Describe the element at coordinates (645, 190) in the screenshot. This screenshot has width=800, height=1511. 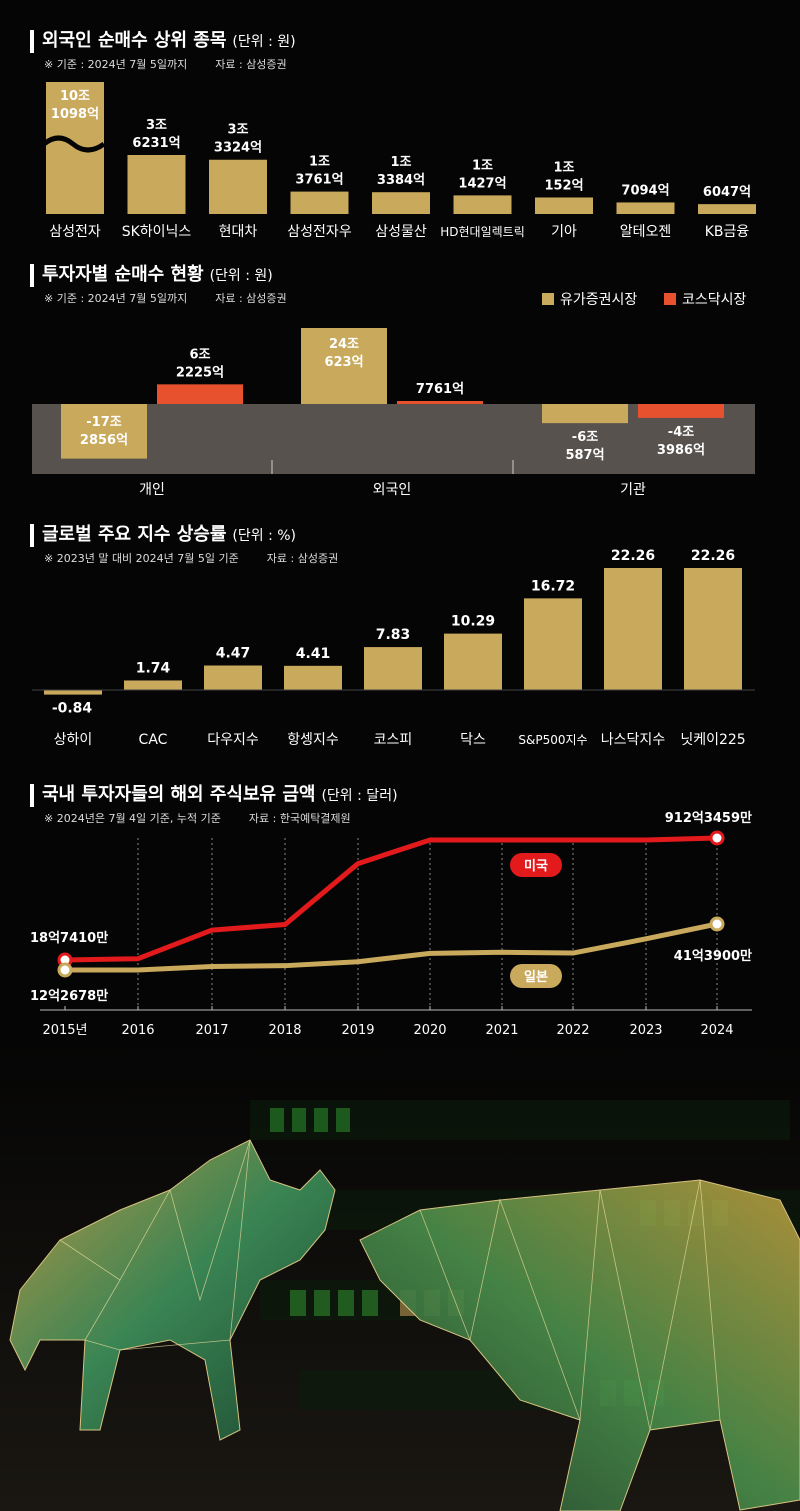
I see `bar-label-7: 7094억` at that location.